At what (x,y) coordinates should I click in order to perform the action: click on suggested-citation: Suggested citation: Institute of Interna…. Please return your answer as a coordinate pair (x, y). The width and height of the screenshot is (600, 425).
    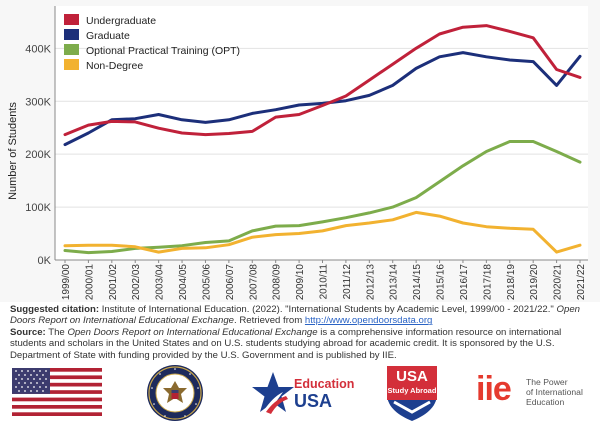
    Looking at the image, I should click on (302, 315).